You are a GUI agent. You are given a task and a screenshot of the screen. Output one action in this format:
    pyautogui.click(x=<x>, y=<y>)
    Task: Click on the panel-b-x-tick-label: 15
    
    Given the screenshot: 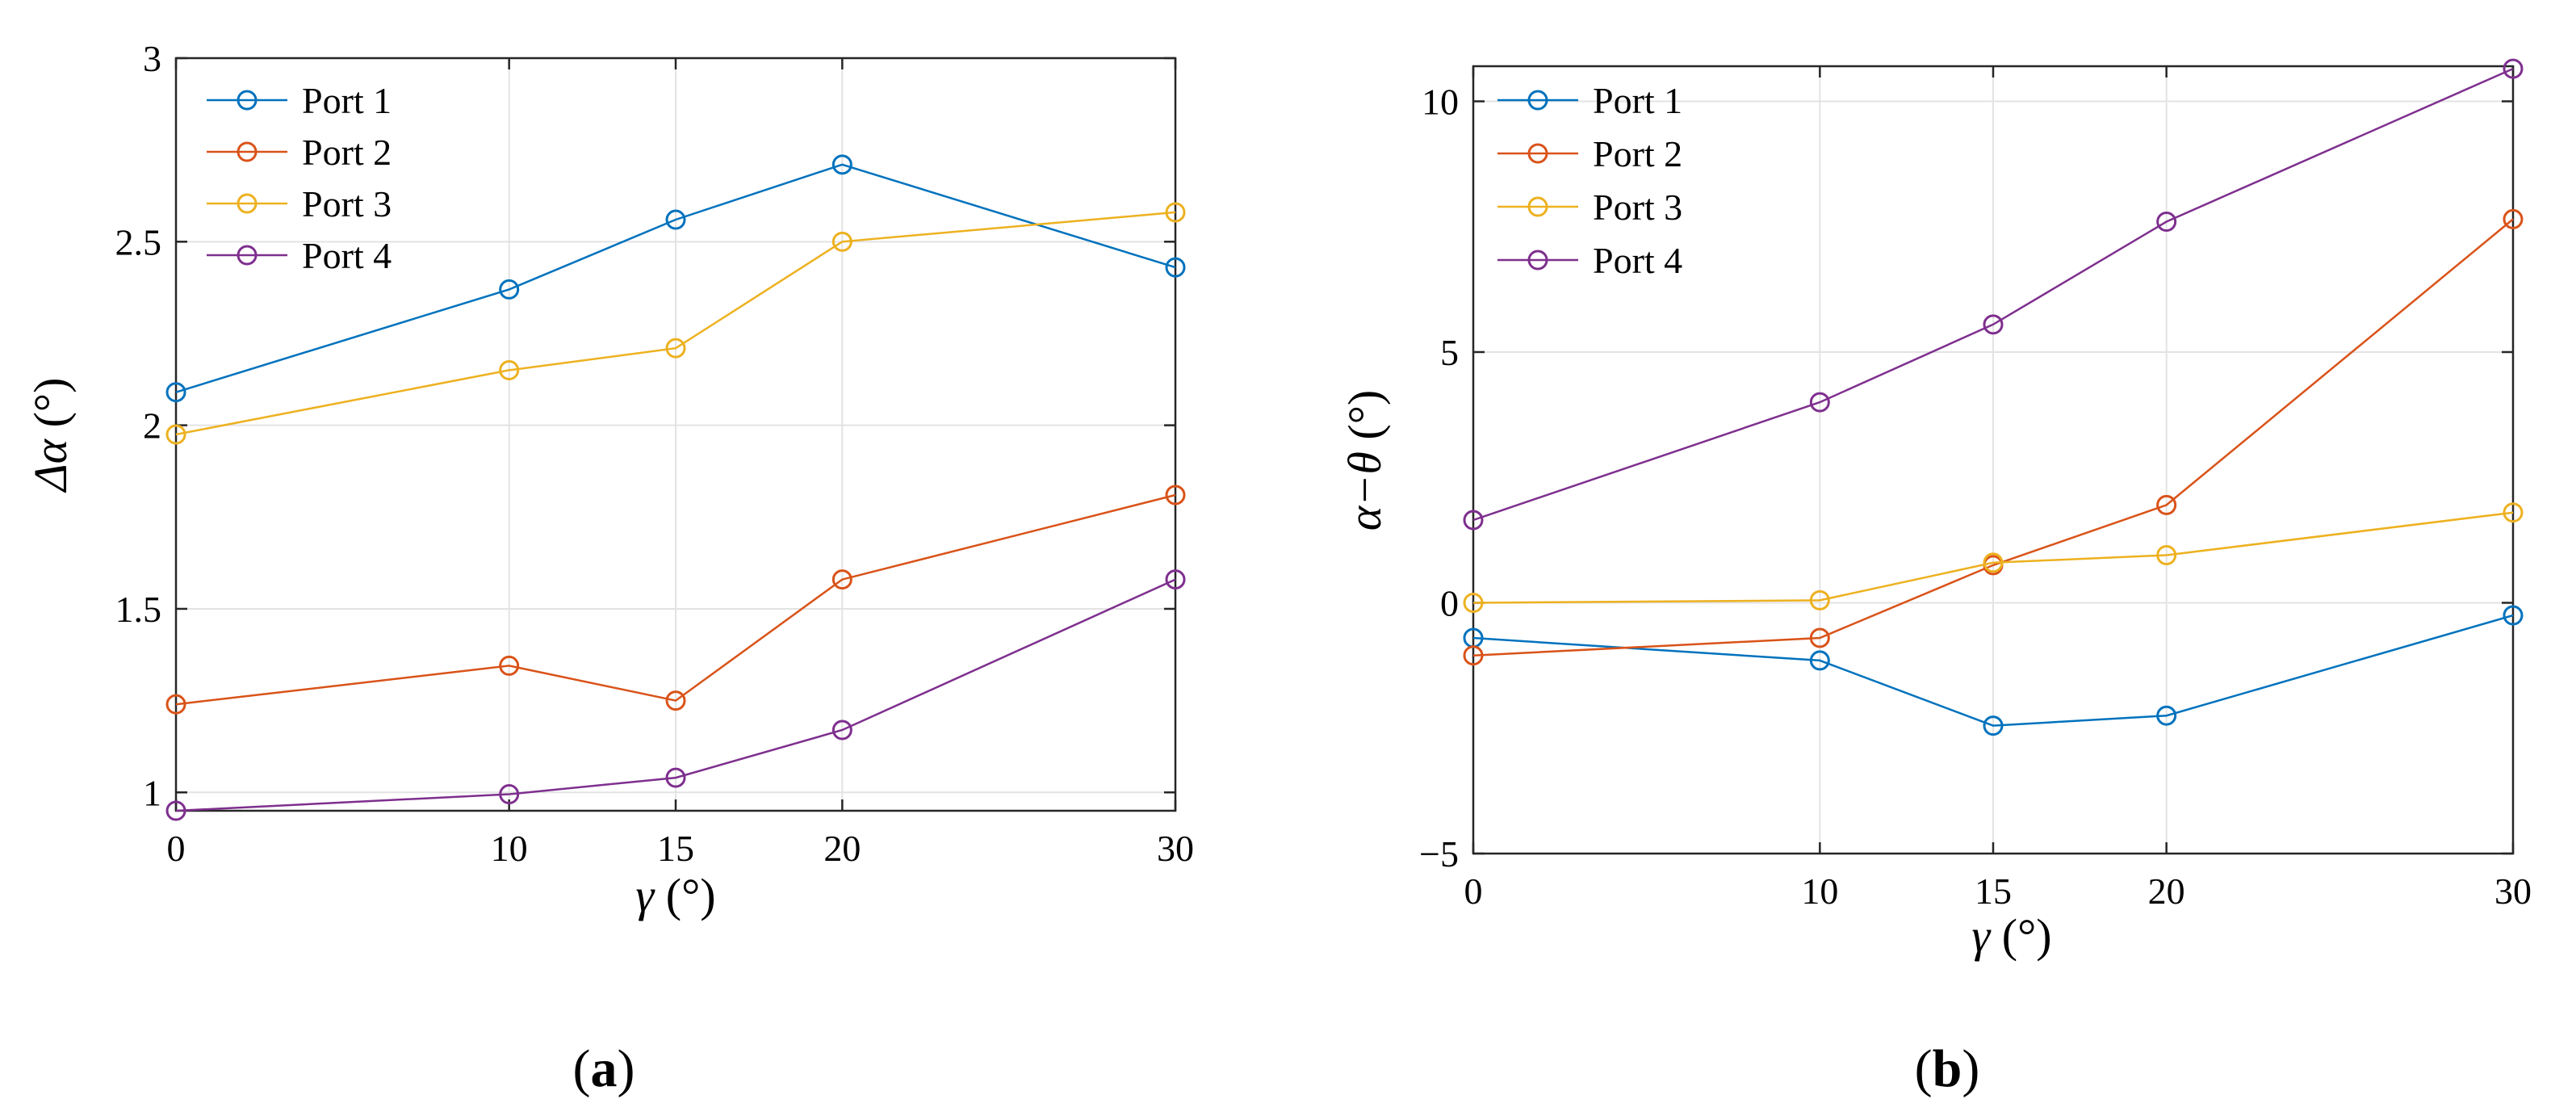 What is the action you would take?
    pyautogui.click(x=1993, y=891)
    